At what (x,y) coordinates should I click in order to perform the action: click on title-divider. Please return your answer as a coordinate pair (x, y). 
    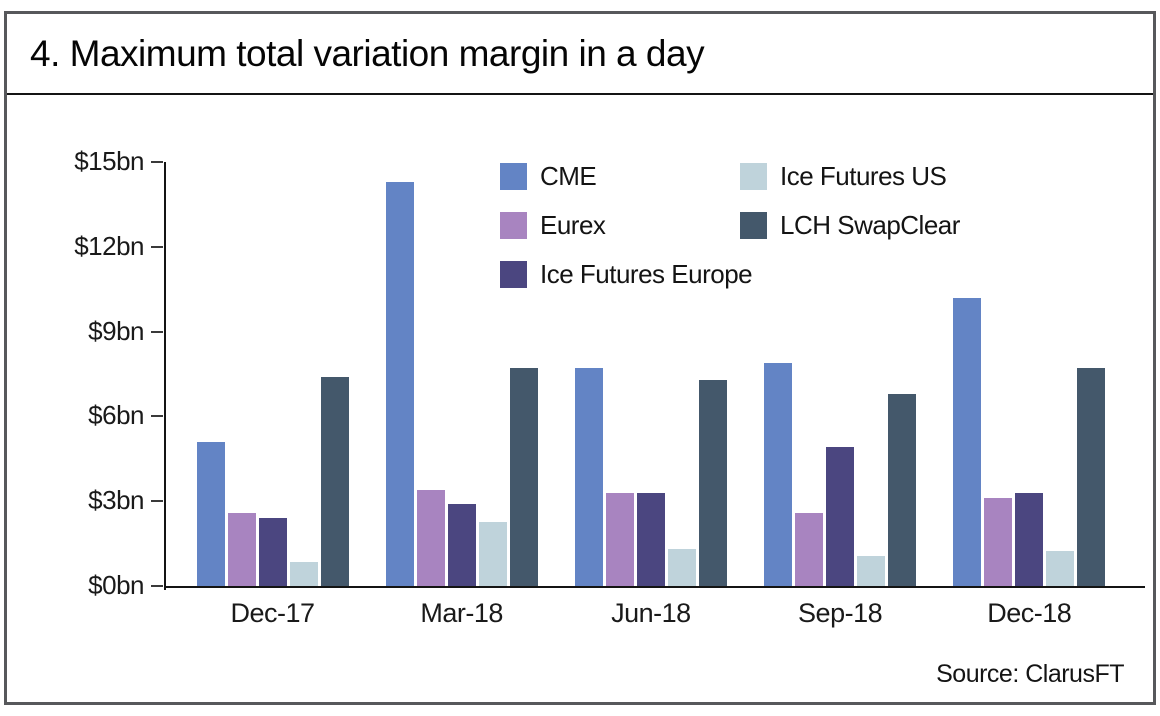
    Looking at the image, I should click on (580, 94).